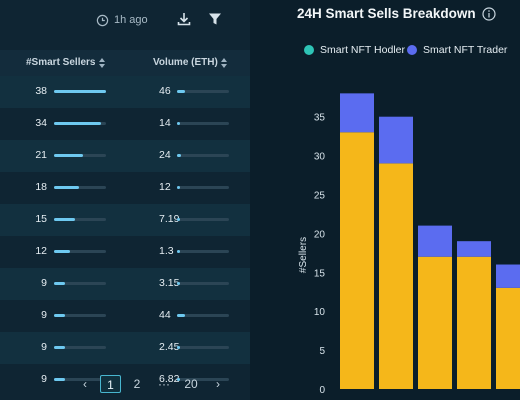 This screenshot has width=520, height=400. Describe the element at coordinates (166, 251) in the screenshot. I see `volume-value: 1.3` at that location.